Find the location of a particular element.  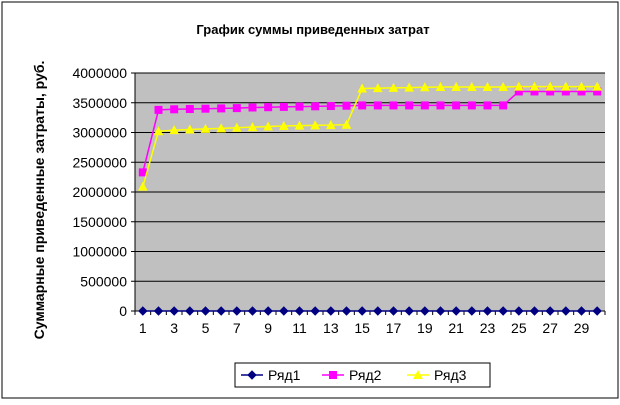

x-tick-label: 13 is located at coordinates (331, 328).